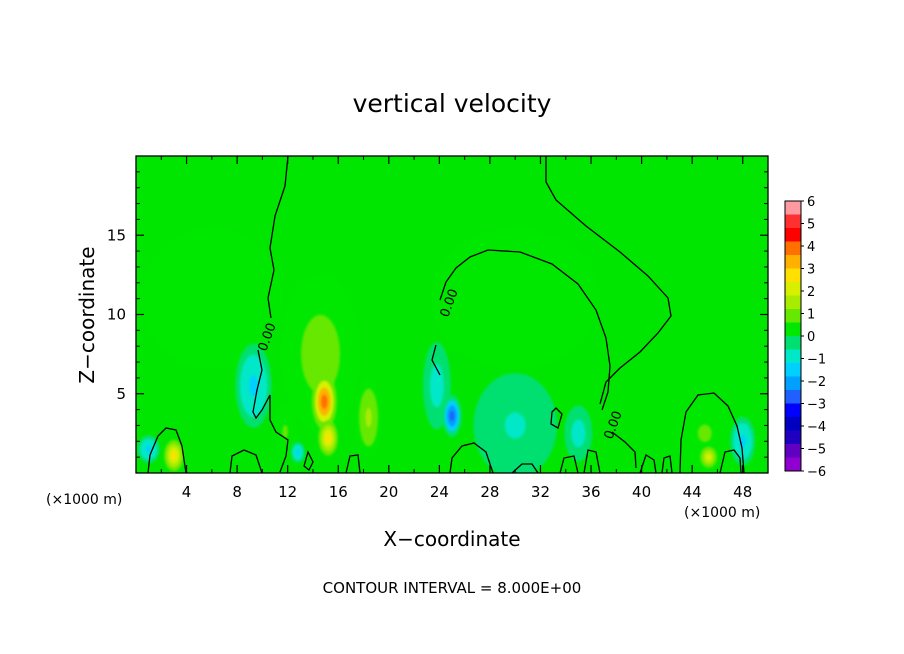 This screenshot has width=904, height=654. Describe the element at coordinates (692, 492) in the screenshot. I see `x-tick-label: 44` at that location.